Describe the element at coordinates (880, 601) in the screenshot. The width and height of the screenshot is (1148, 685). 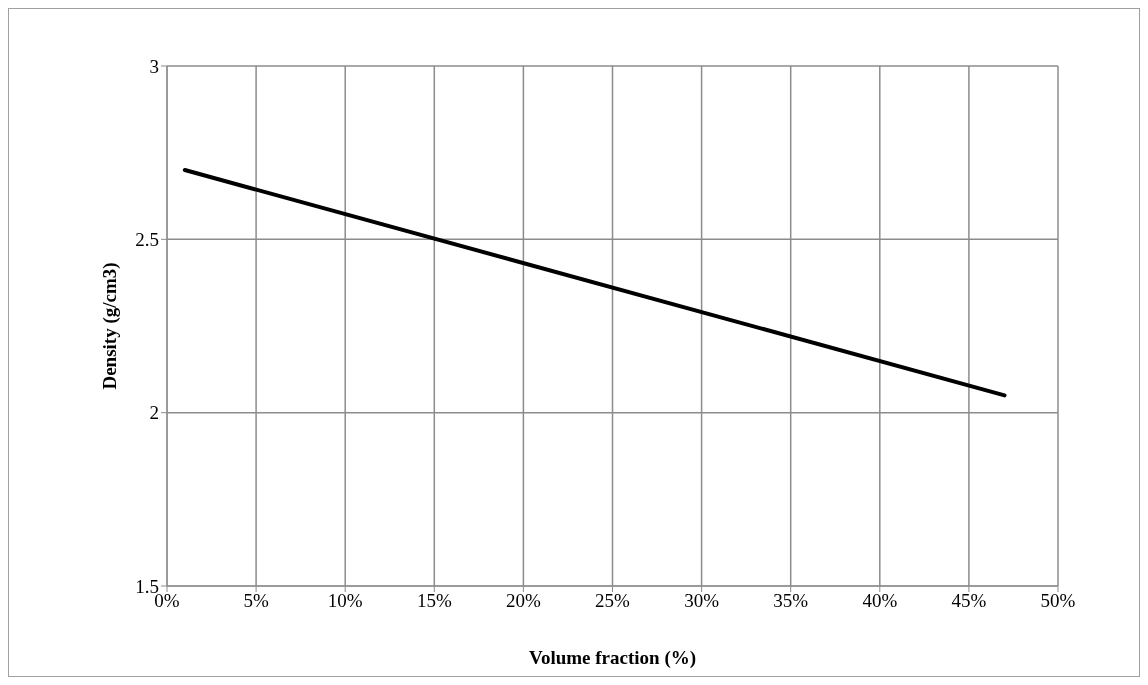
I see `x-tick-label: 40%` at that location.